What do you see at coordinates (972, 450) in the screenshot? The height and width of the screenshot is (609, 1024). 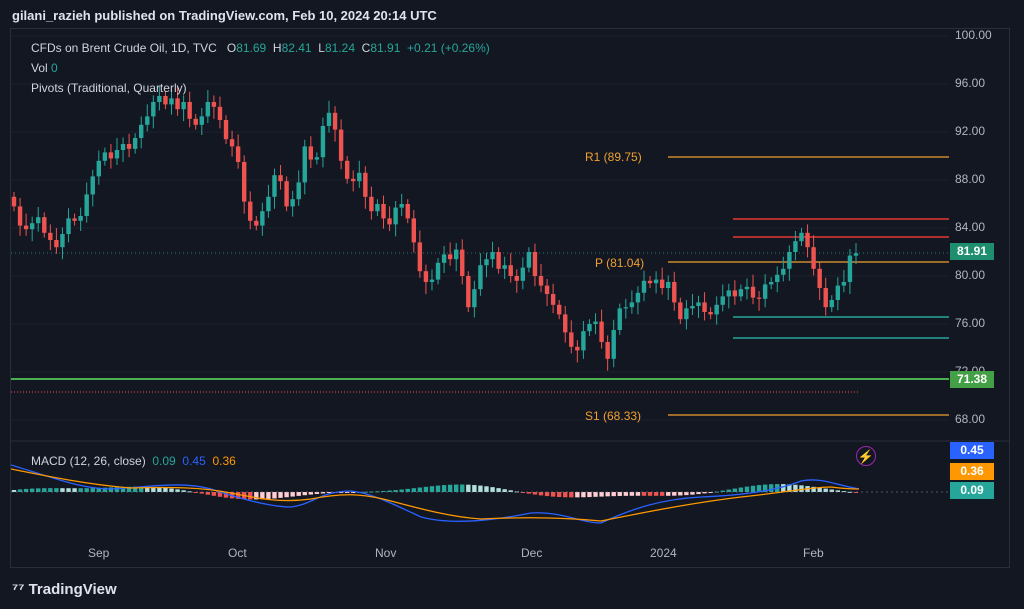 I see `macd-line-badge: 0.45` at bounding box center [972, 450].